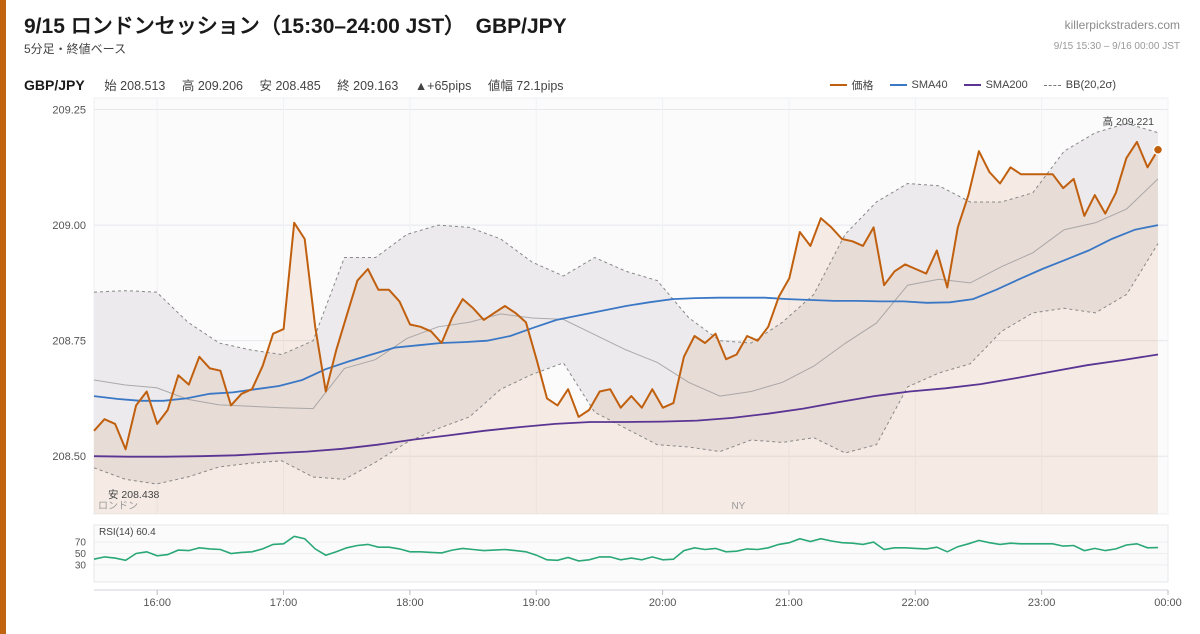  I want to click on session-label-london: ロンドン, so click(118, 506).